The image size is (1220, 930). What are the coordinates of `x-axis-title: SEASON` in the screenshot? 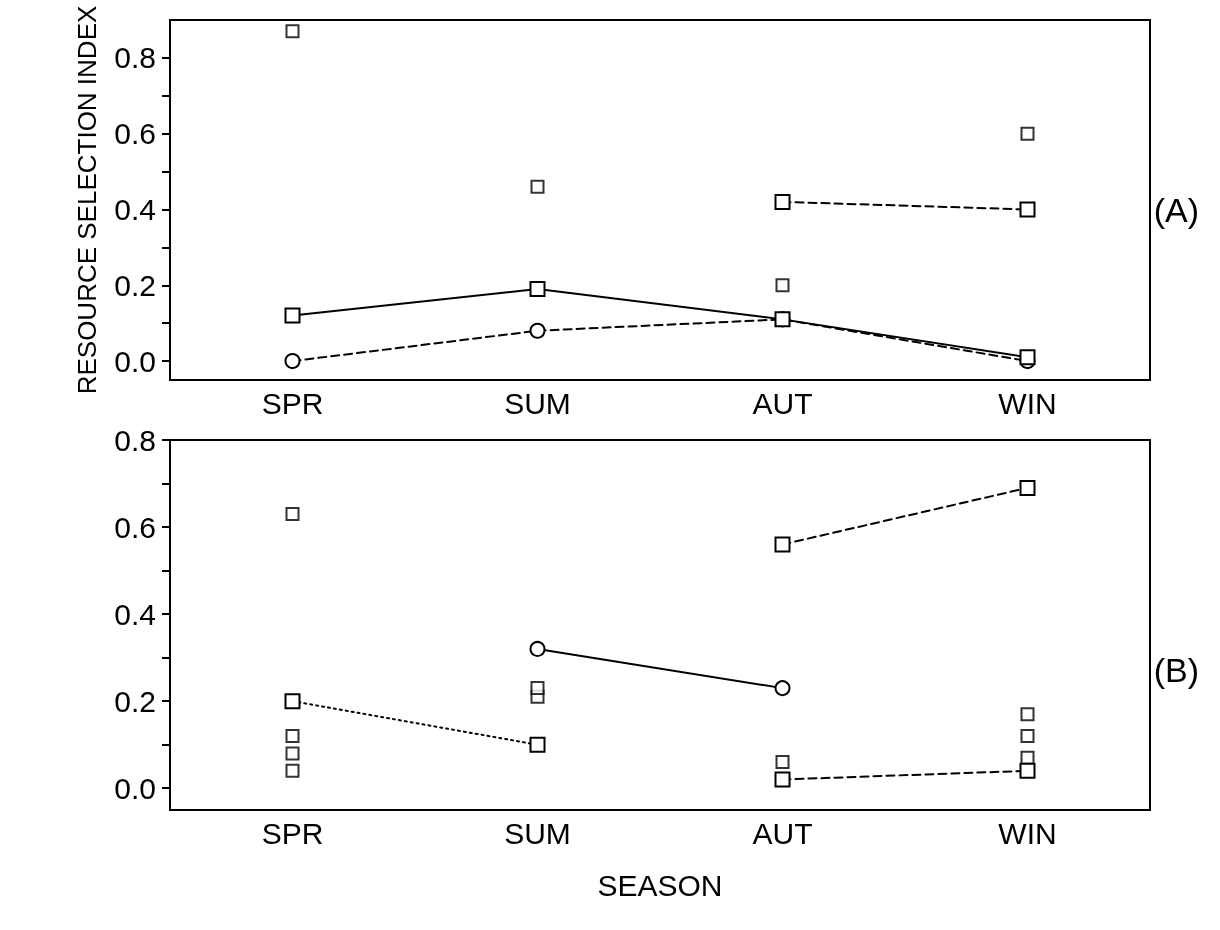 It's located at (660, 885).